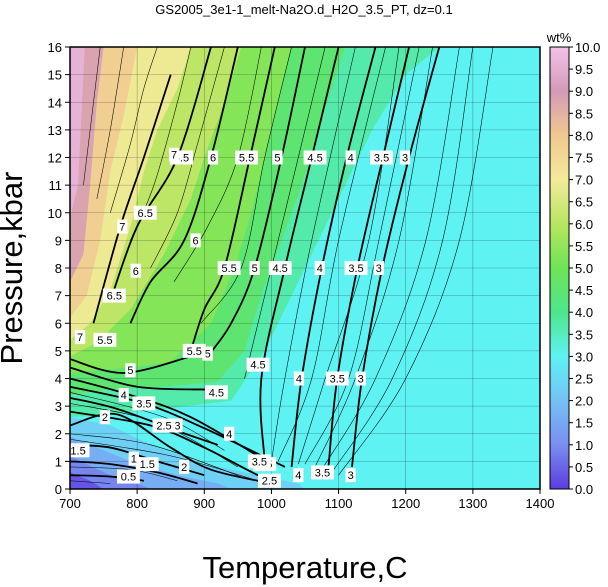 This screenshot has height=587, width=608. What do you see at coordinates (204, 503) in the screenshot?
I see `x-tick-label: 900` at bounding box center [204, 503].